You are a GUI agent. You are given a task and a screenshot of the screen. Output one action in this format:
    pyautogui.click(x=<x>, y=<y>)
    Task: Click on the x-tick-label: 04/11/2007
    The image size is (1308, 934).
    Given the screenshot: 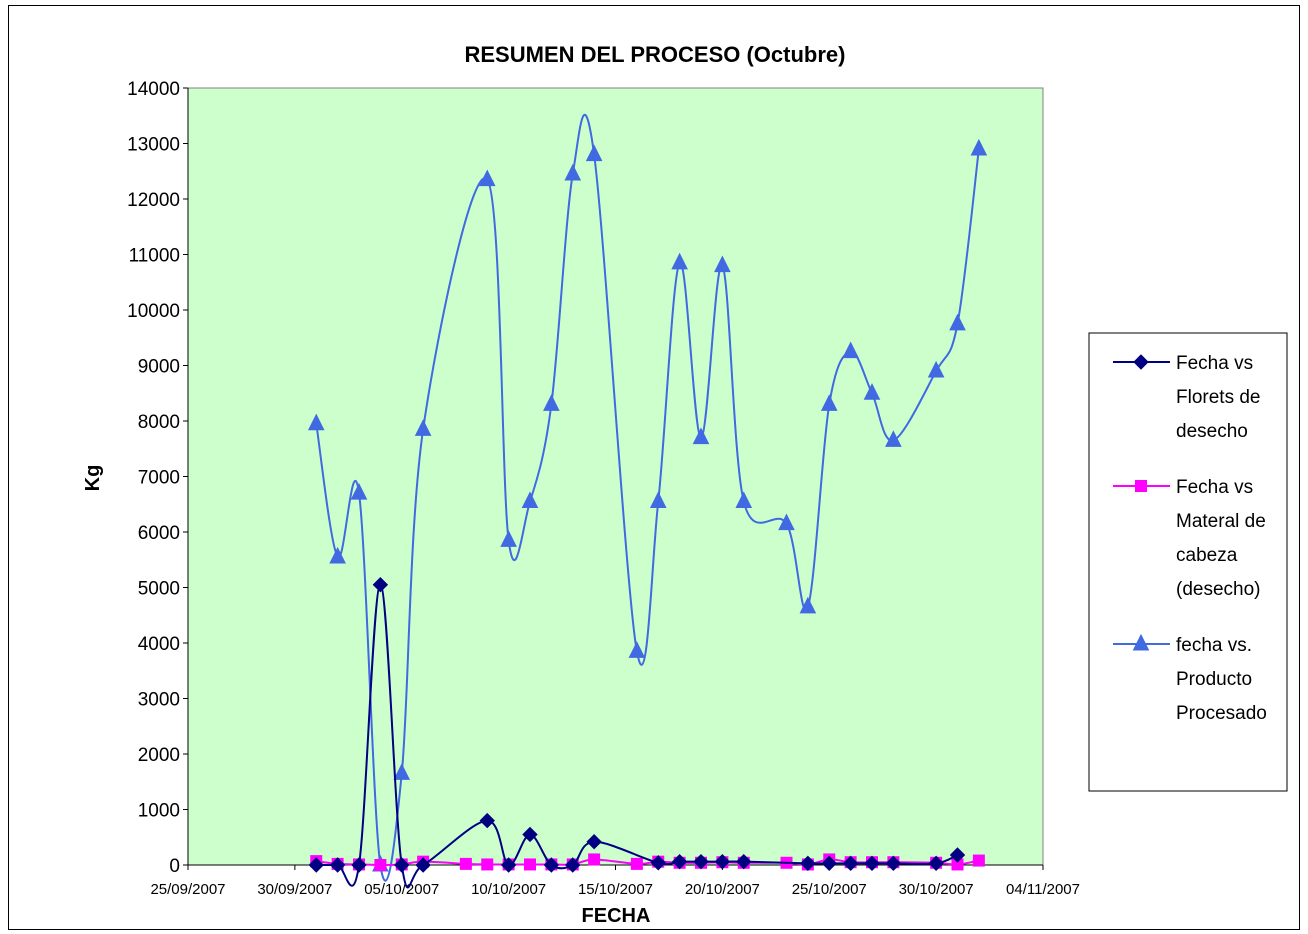 What is the action you would take?
    pyautogui.click(x=1043, y=889)
    